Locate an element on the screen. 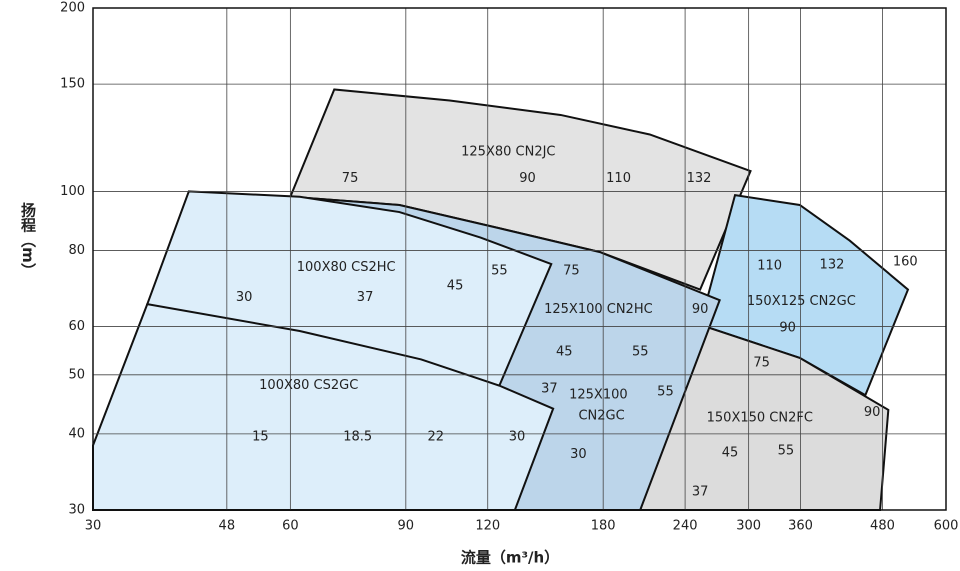  x-axis-label: 流量（m³/h） is located at coordinates (510, 558).